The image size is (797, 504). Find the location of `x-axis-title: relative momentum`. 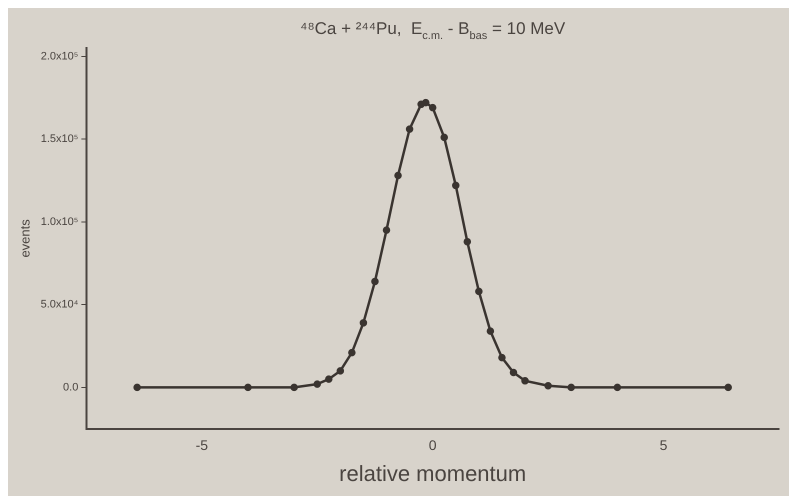

x-axis-title: relative momentum is located at coordinates (432, 473).